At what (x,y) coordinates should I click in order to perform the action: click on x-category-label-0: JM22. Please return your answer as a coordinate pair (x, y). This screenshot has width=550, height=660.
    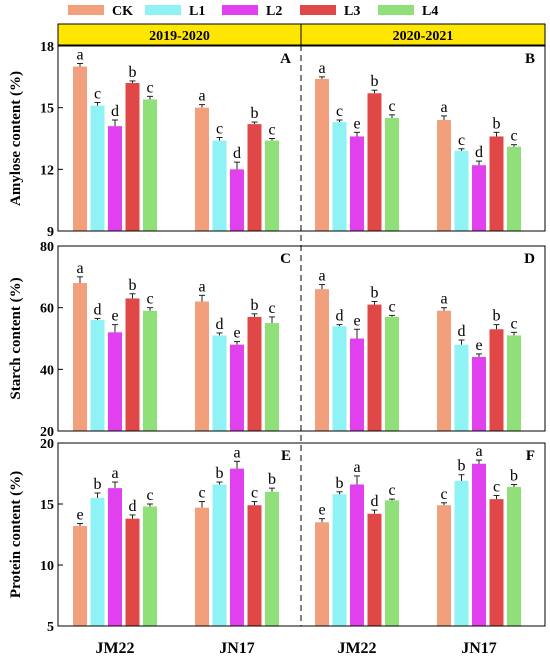
    Looking at the image, I should click on (114, 648).